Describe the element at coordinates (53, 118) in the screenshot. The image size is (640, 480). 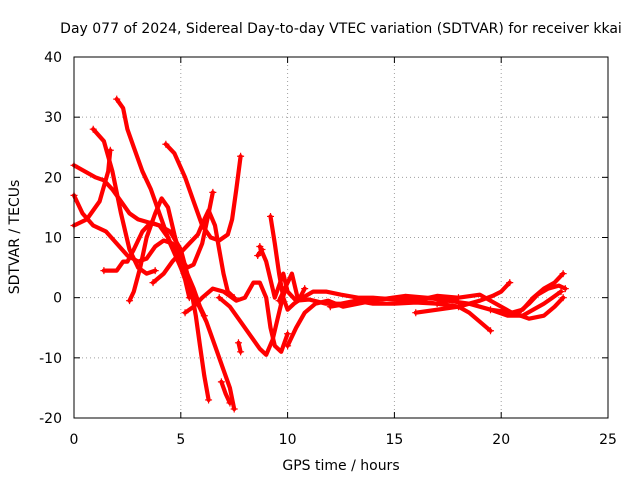
I see `y-tick-label: 30` at that location.